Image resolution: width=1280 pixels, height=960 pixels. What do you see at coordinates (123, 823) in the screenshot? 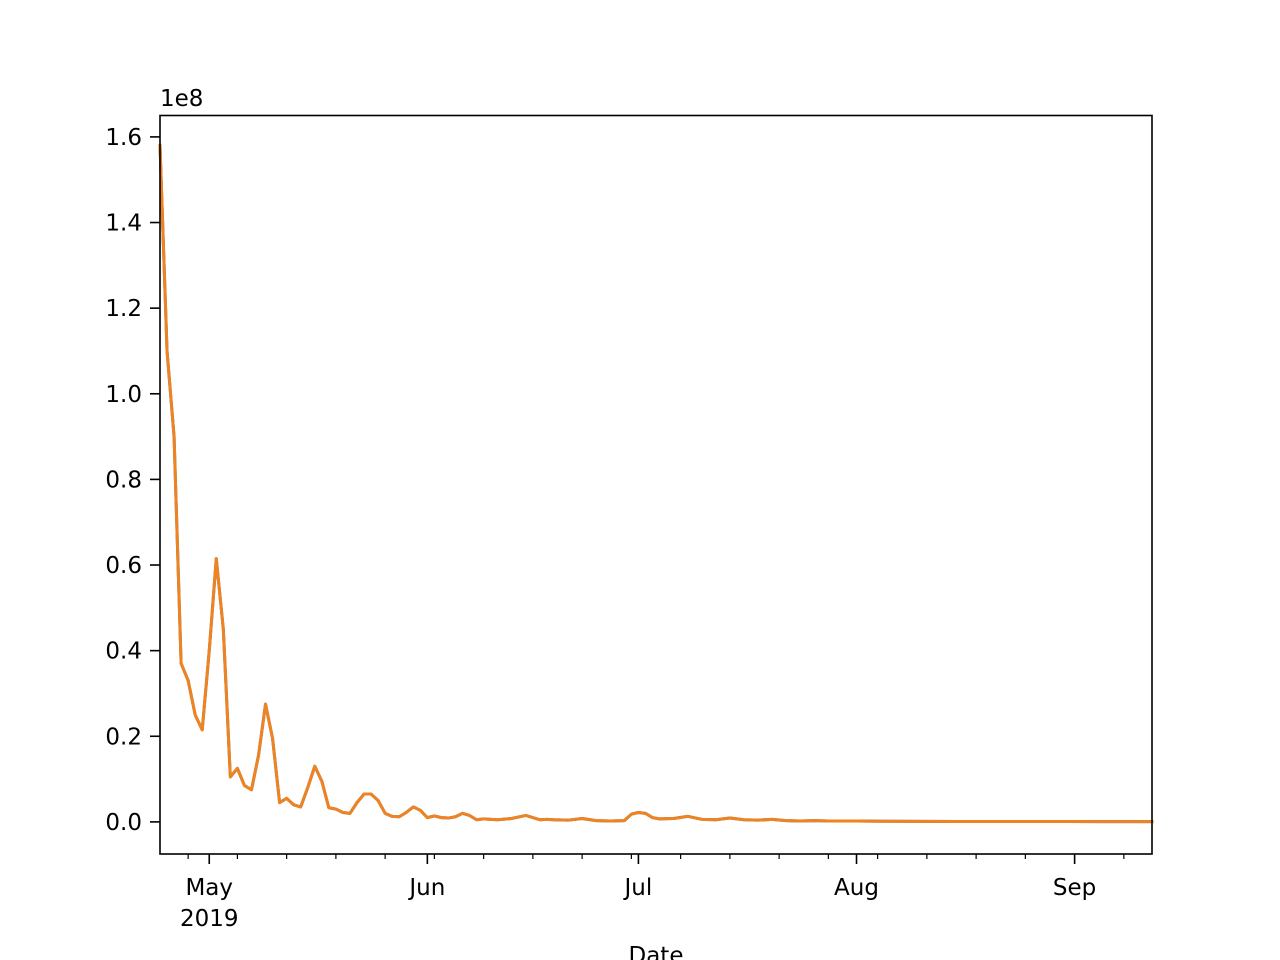
I see `y-tick-label: 0.0` at bounding box center [123, 823].